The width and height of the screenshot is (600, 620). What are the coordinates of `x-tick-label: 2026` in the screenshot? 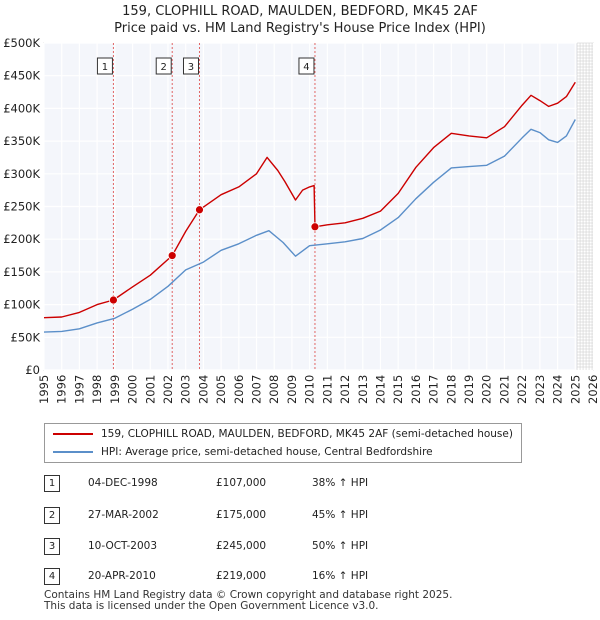 It's located at (593, 389).